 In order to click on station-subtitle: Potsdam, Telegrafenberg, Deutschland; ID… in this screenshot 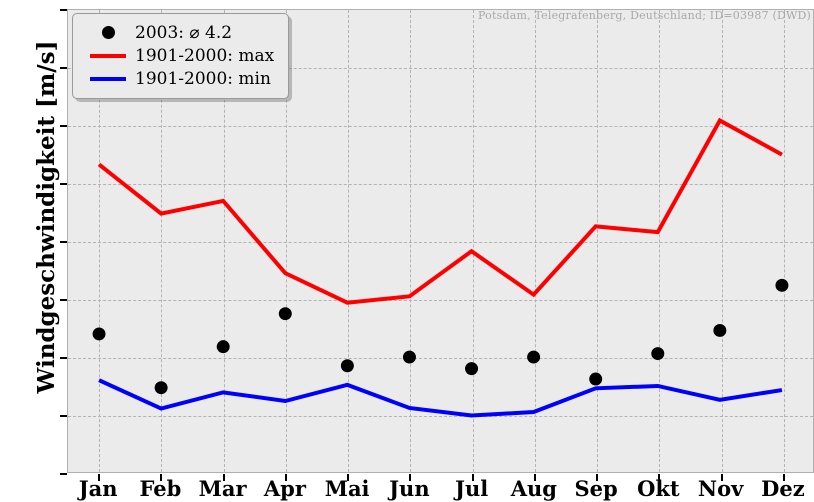, I will do `click(644, 15)`.